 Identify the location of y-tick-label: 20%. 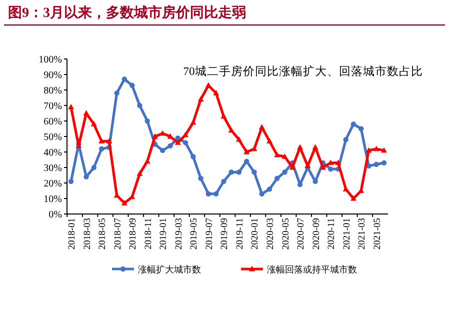
(53, 184).